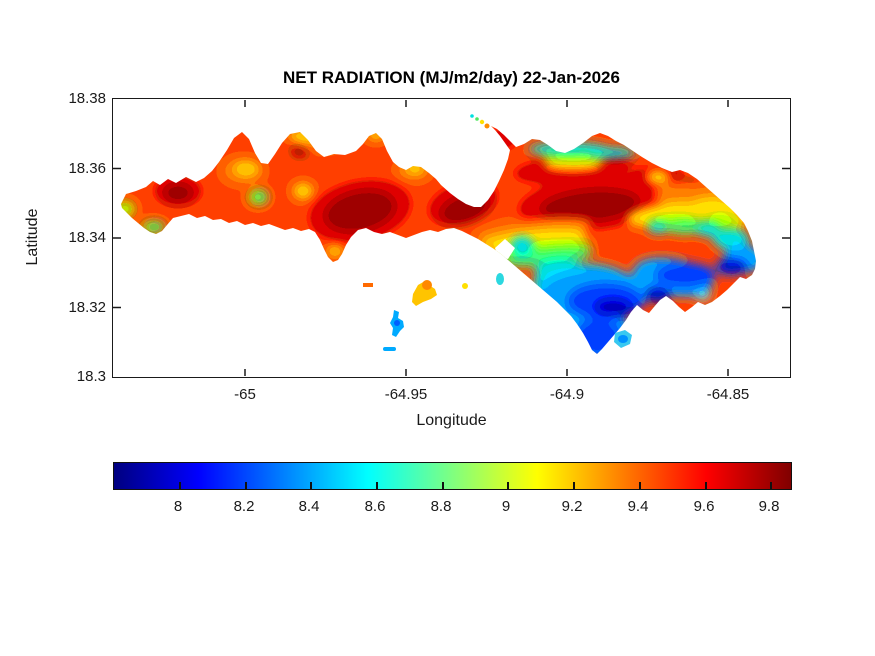 The image size is (875, 656). Describe the element at coordinates (309, 506) in the screenshot. I see `colorbar-label: 8.4` at that location.